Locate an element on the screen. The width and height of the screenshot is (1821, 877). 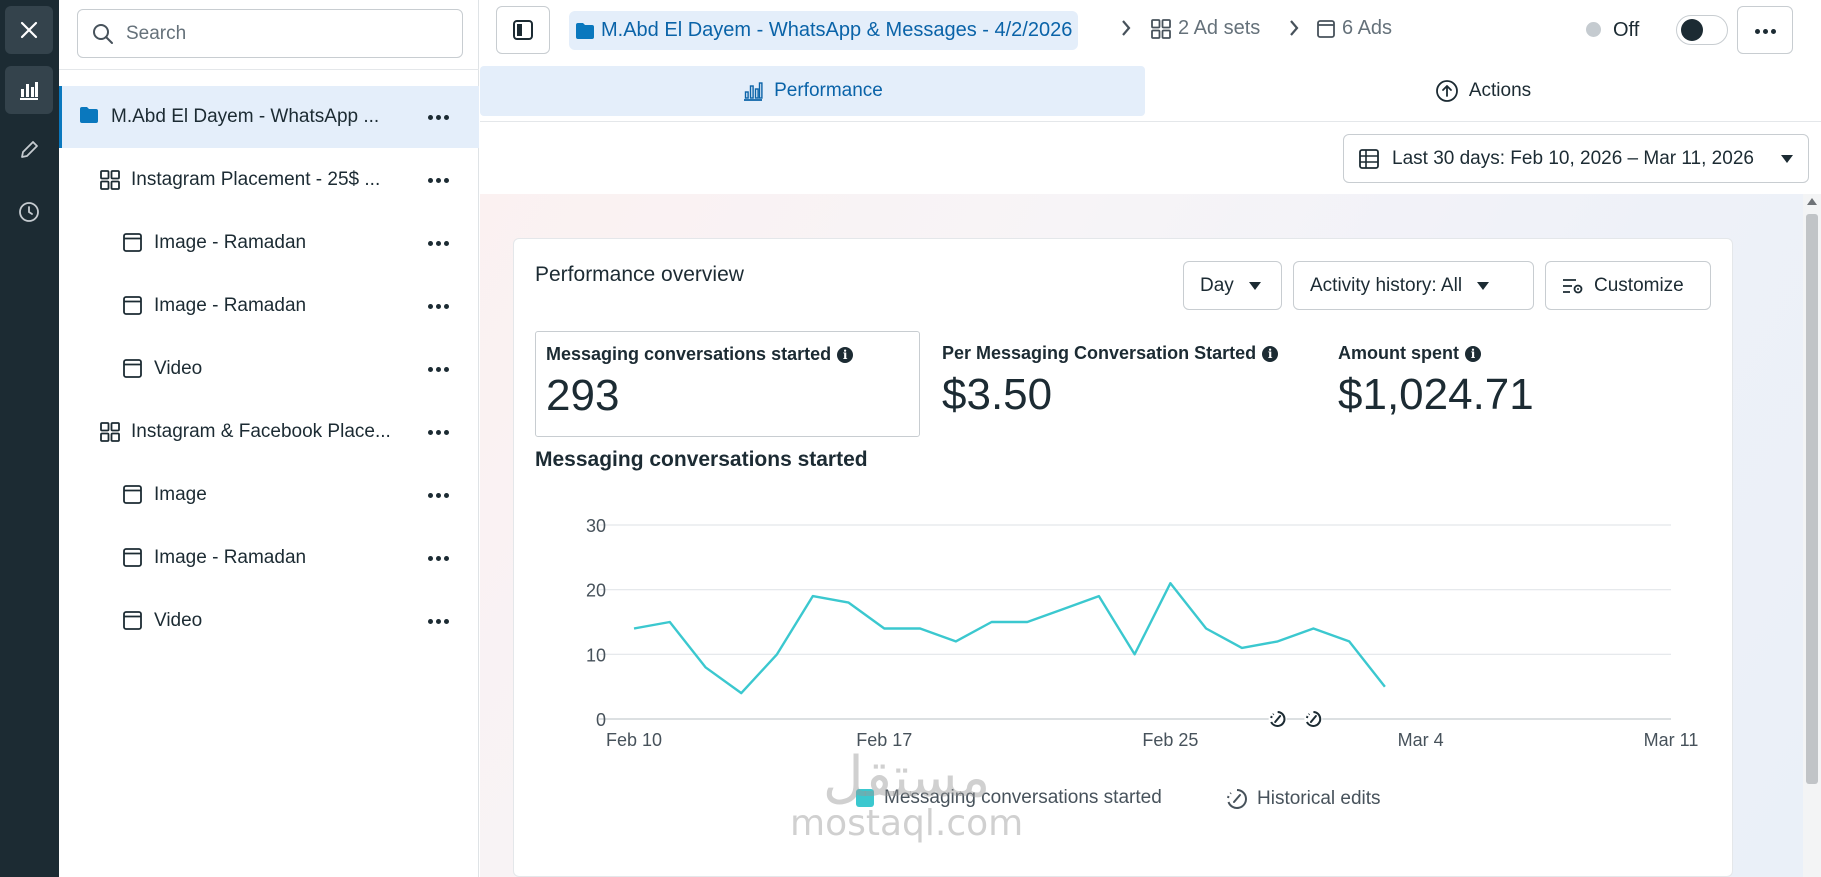
caret-down-icon is located at coordinates (1787, 159).